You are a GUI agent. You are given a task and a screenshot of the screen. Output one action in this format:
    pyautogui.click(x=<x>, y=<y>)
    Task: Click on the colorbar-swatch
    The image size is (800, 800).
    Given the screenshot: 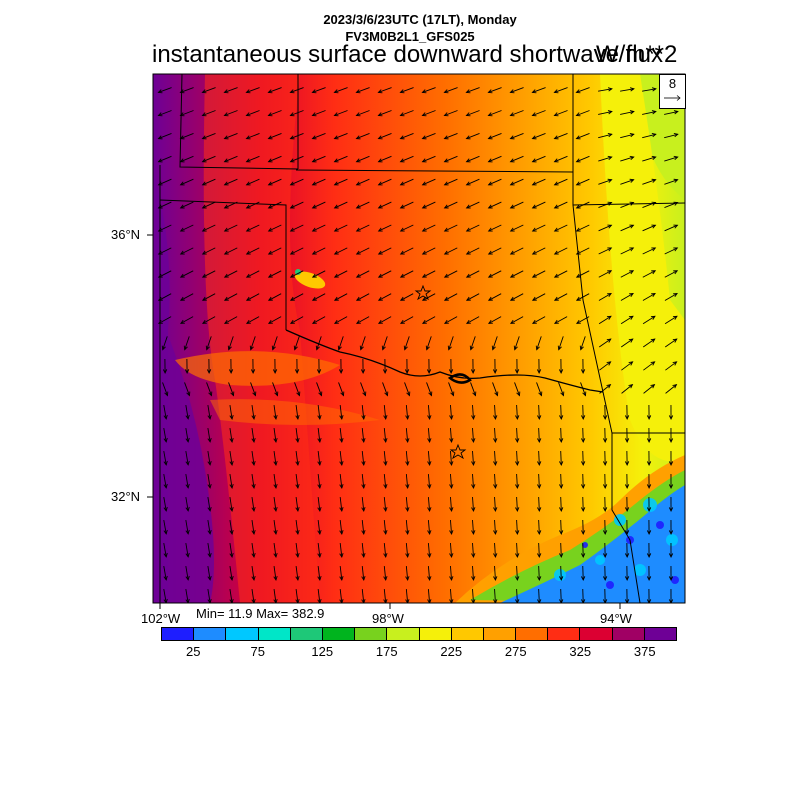 What is the action you would take?
    pyautogui.click(x=500, y=634)
    